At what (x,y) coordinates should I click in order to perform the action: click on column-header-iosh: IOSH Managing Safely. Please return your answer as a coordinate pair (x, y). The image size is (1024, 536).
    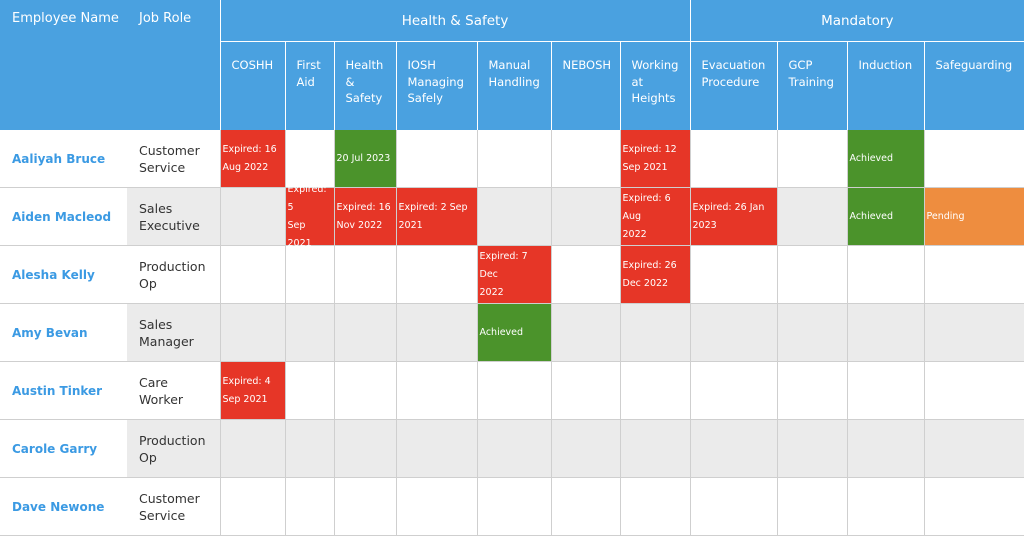
    Looking at the image, I should click on (436, 85).